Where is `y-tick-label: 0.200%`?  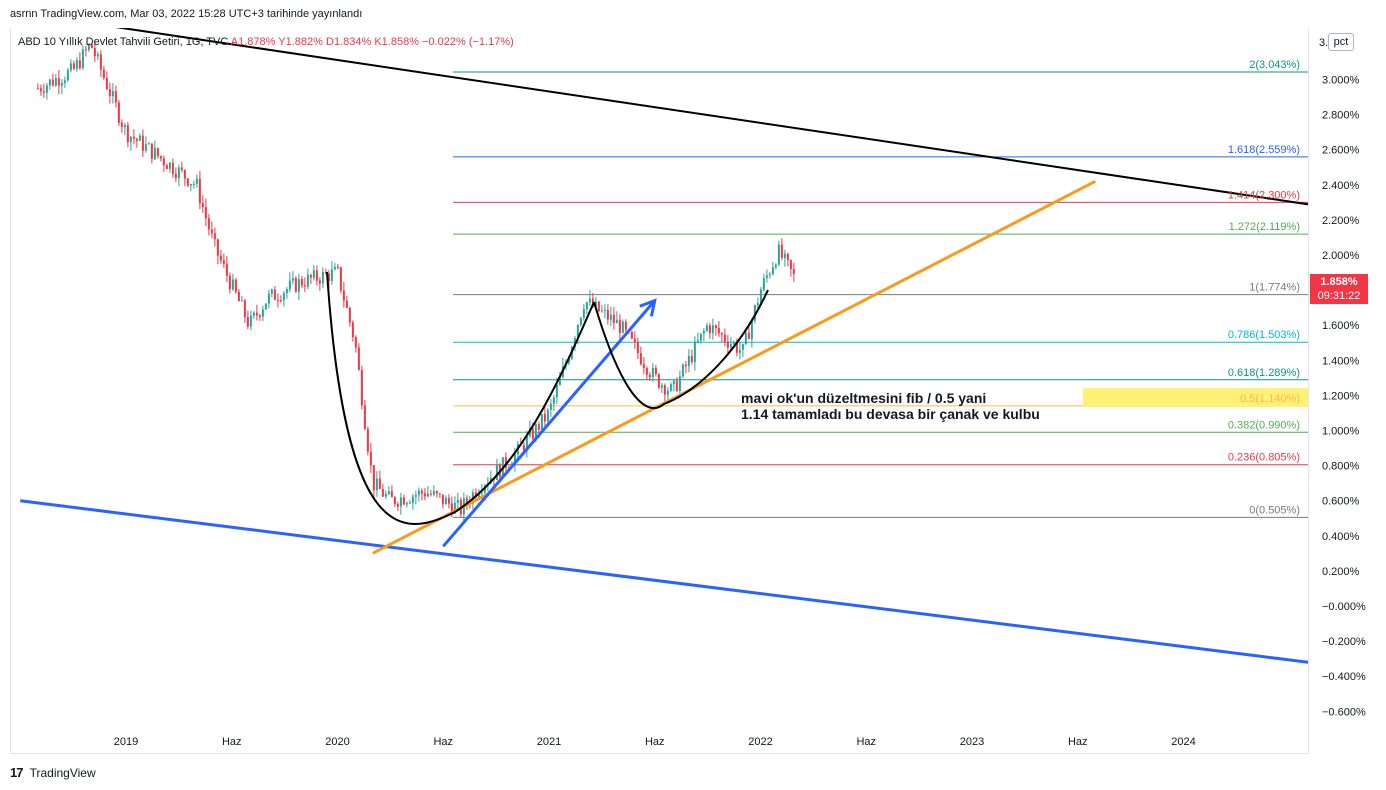 y-tick-label: 0.200% is located at coordinates (1341, 572).